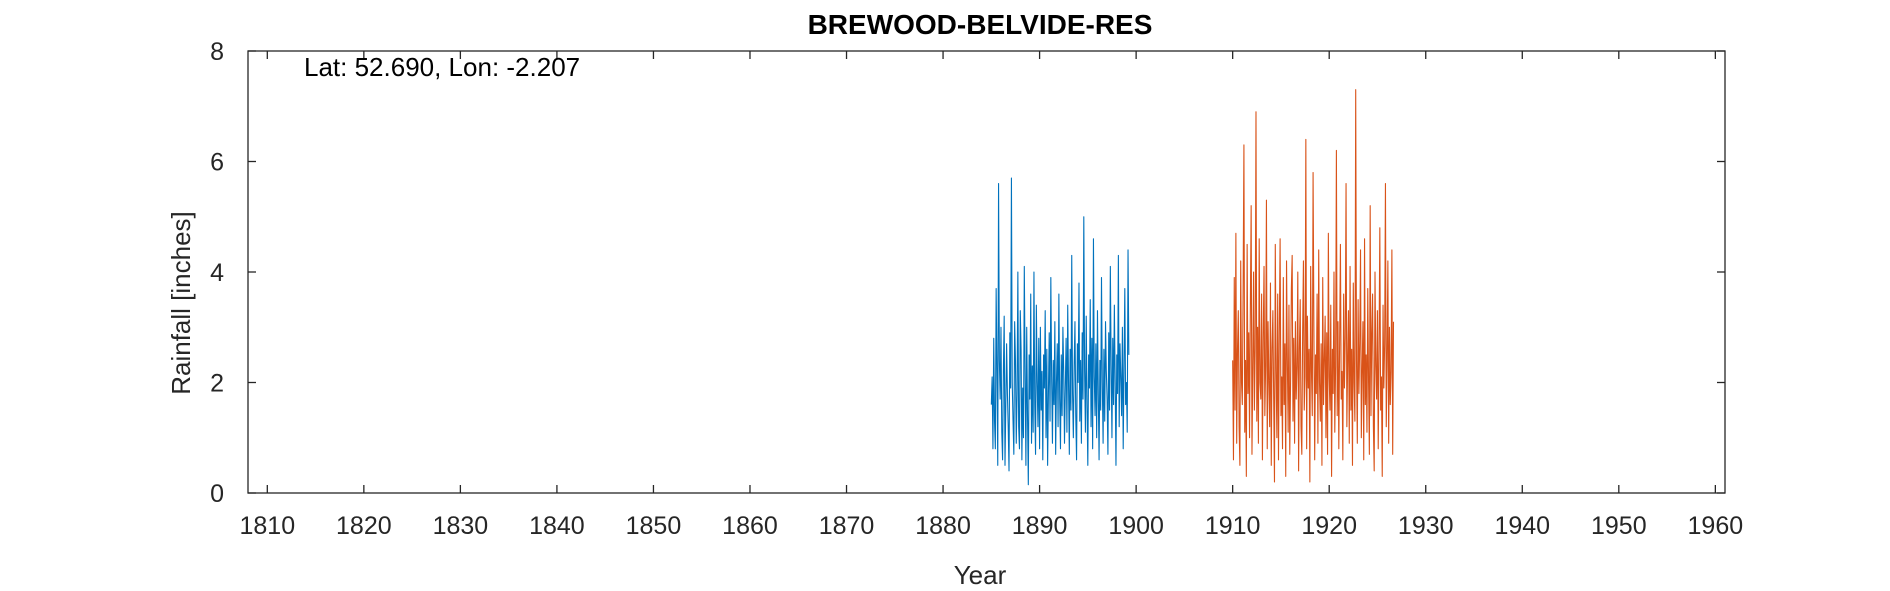 This screenshot has height=591, width=1890. What do you see at coordinates (1192, 287) in the screenshot?
I see `plot-area` at bounding box center [1192, 287].